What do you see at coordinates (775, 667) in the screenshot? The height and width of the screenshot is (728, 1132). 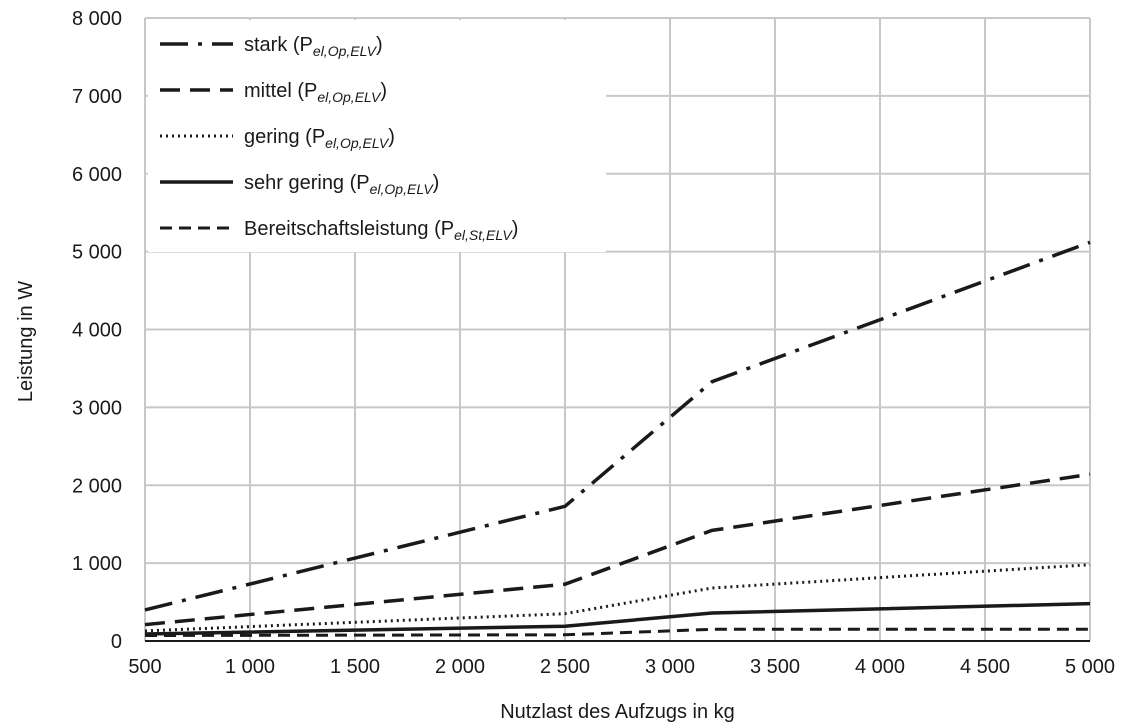 I see `x-tick-label: 3 500` at bounding box center [775, 667].